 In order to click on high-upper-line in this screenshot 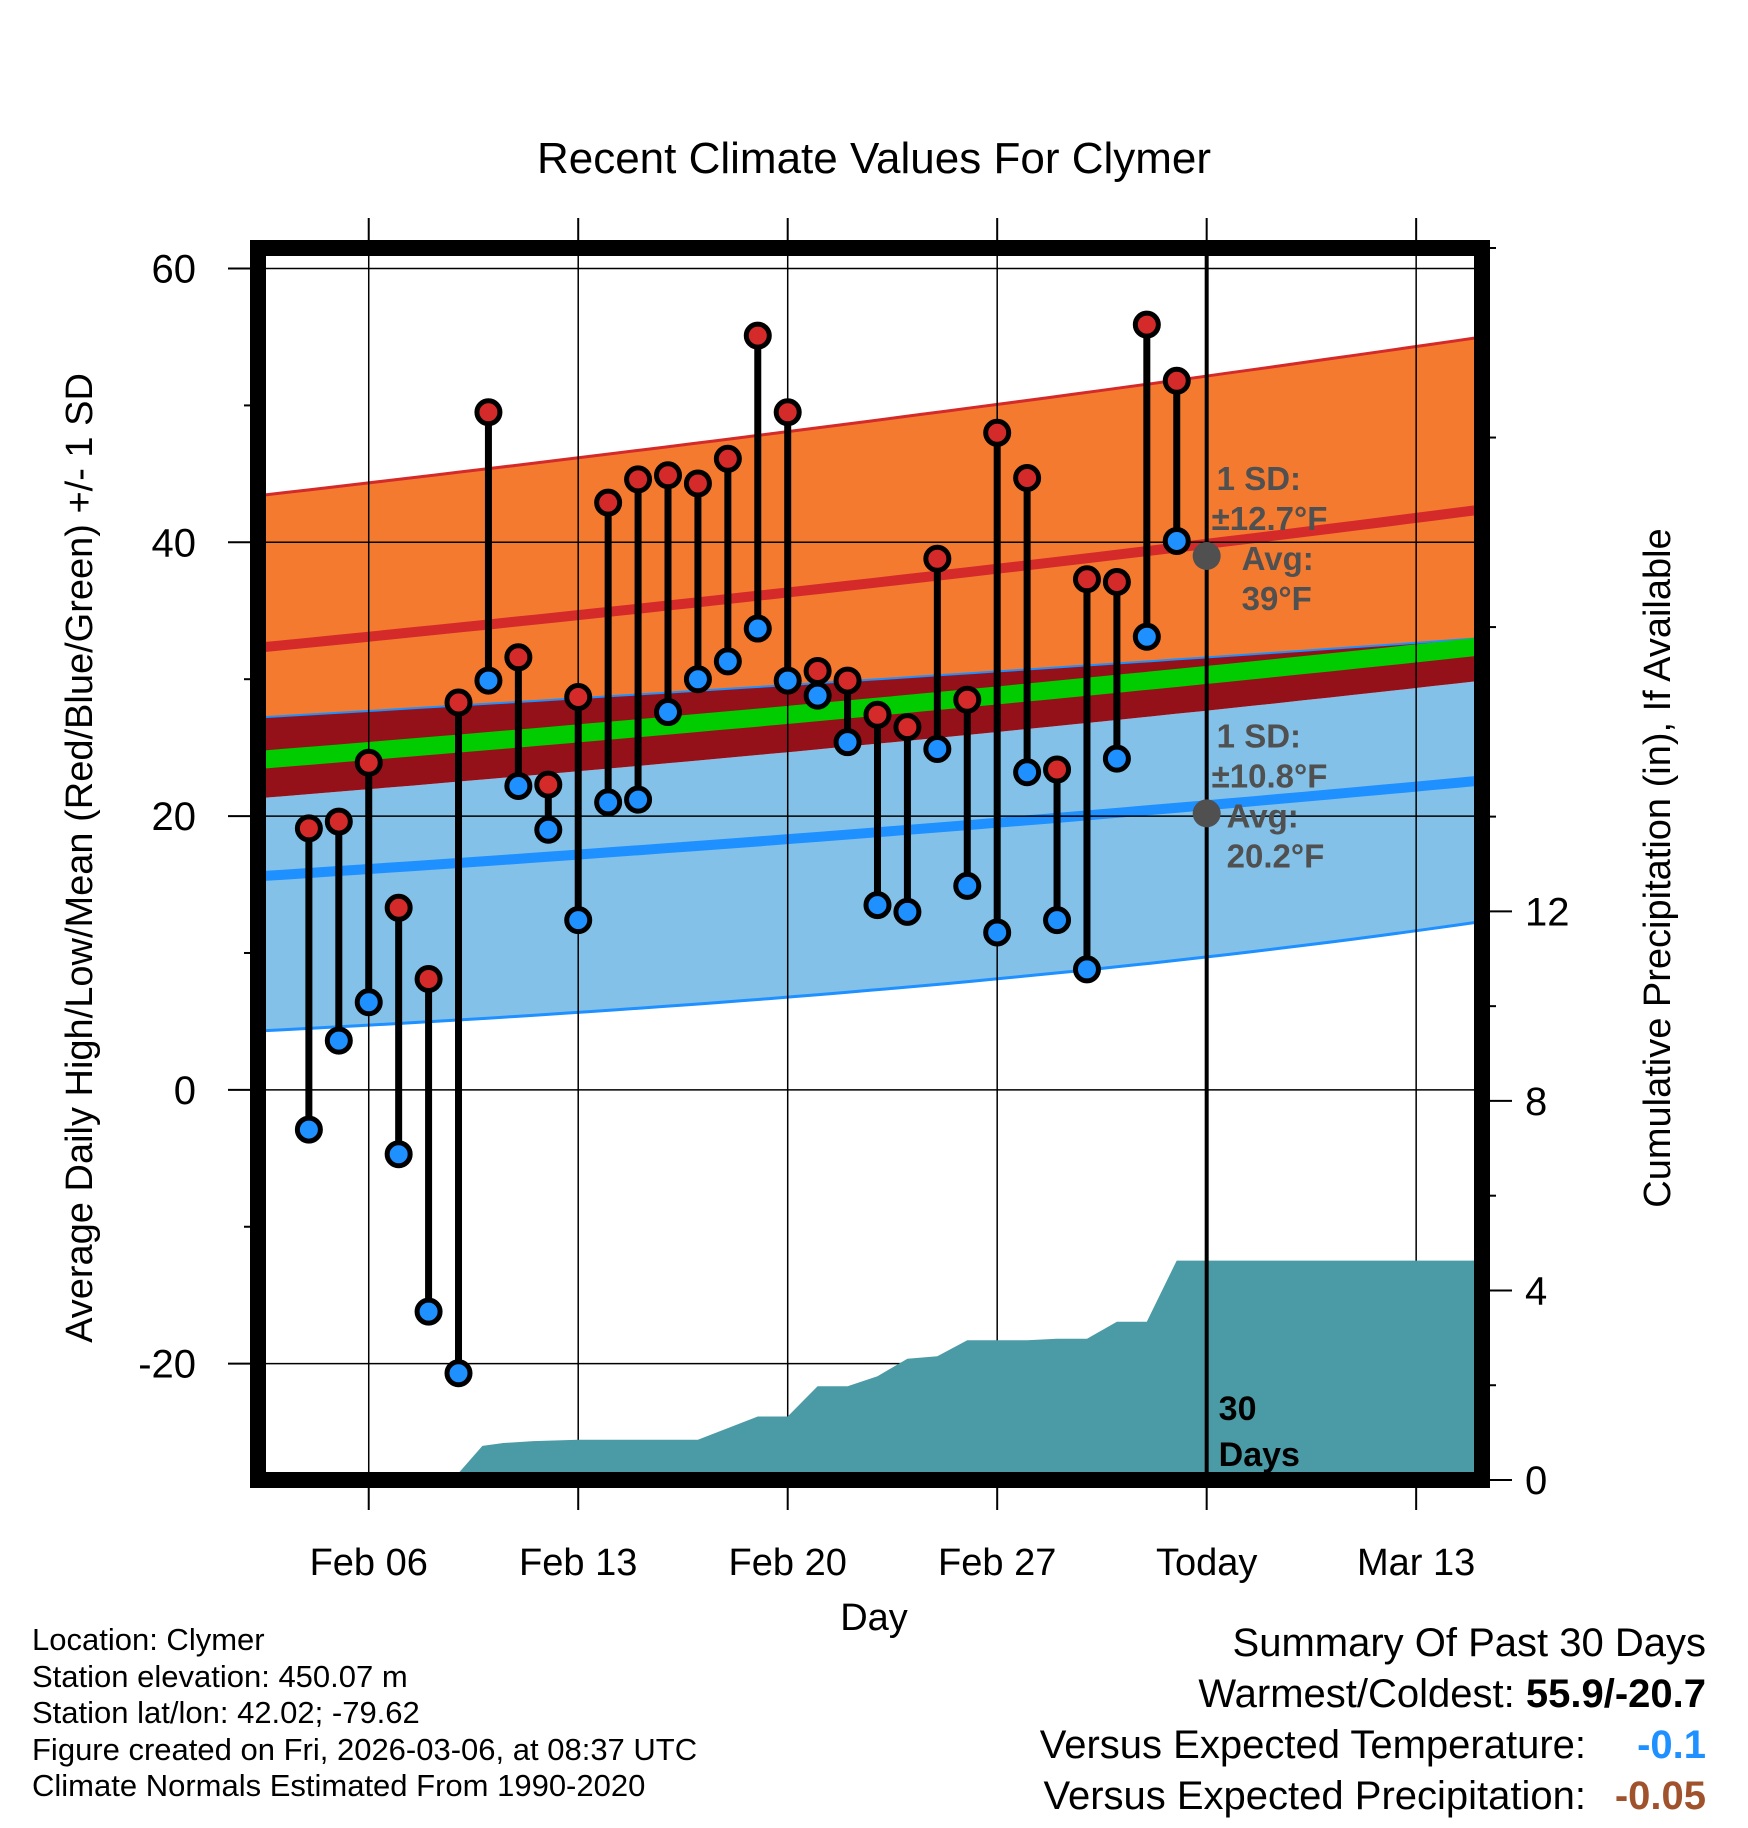, I will do `click(870, 416)`.